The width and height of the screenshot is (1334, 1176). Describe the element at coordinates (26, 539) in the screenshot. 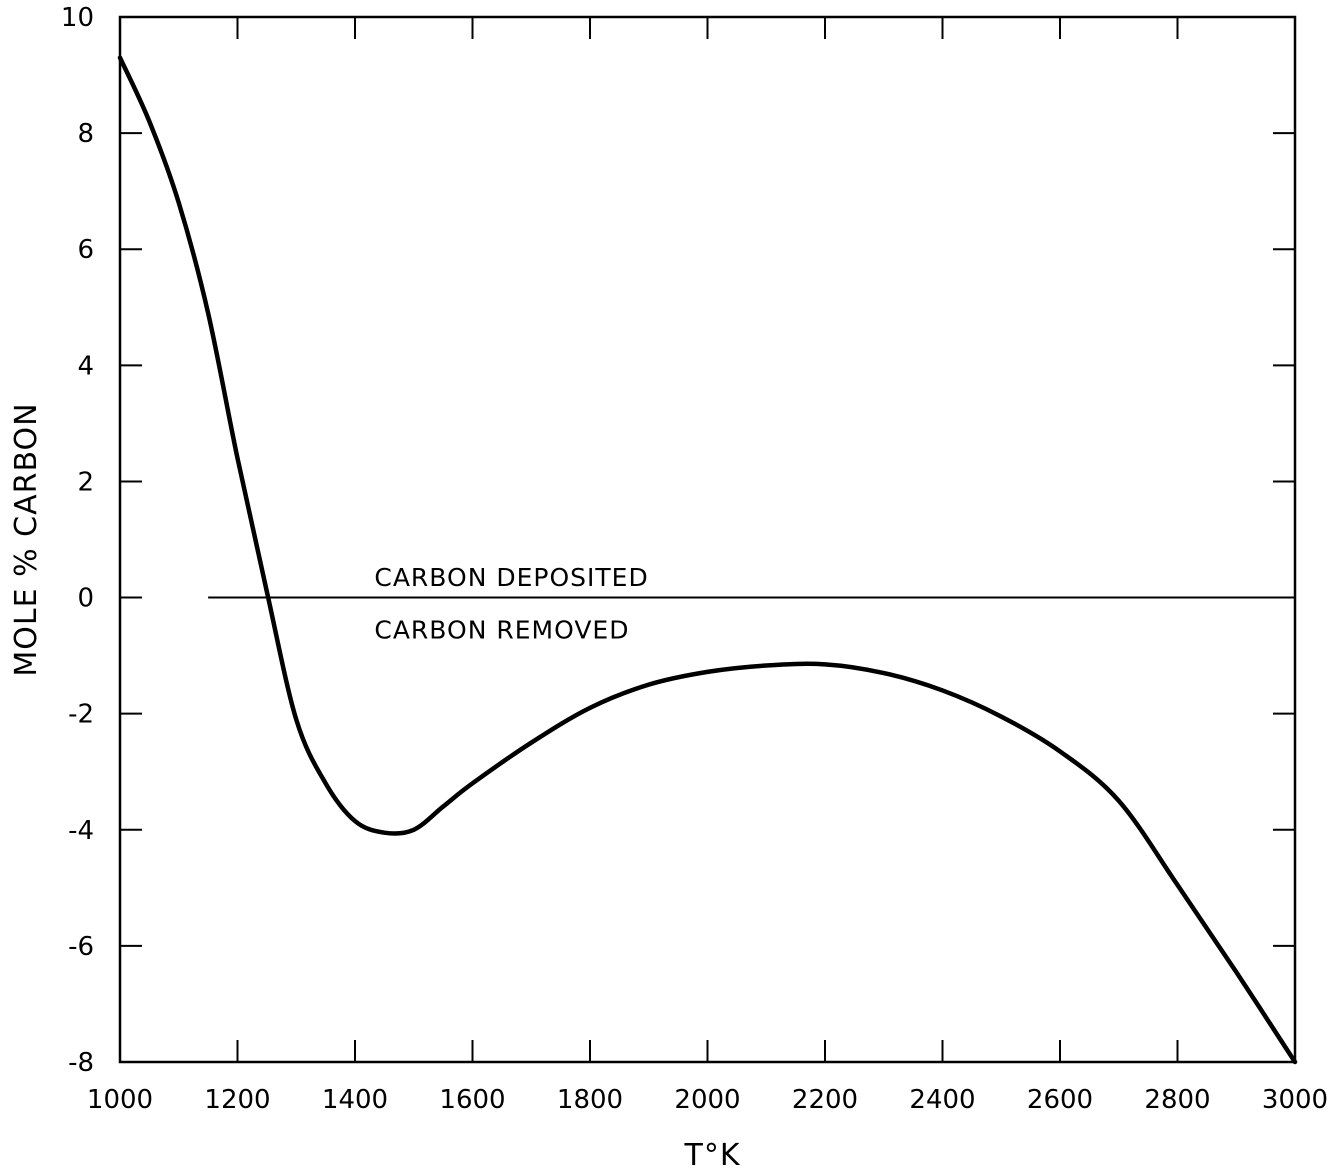

I see `y-axis-title: MOLE % CARBON` at that location.